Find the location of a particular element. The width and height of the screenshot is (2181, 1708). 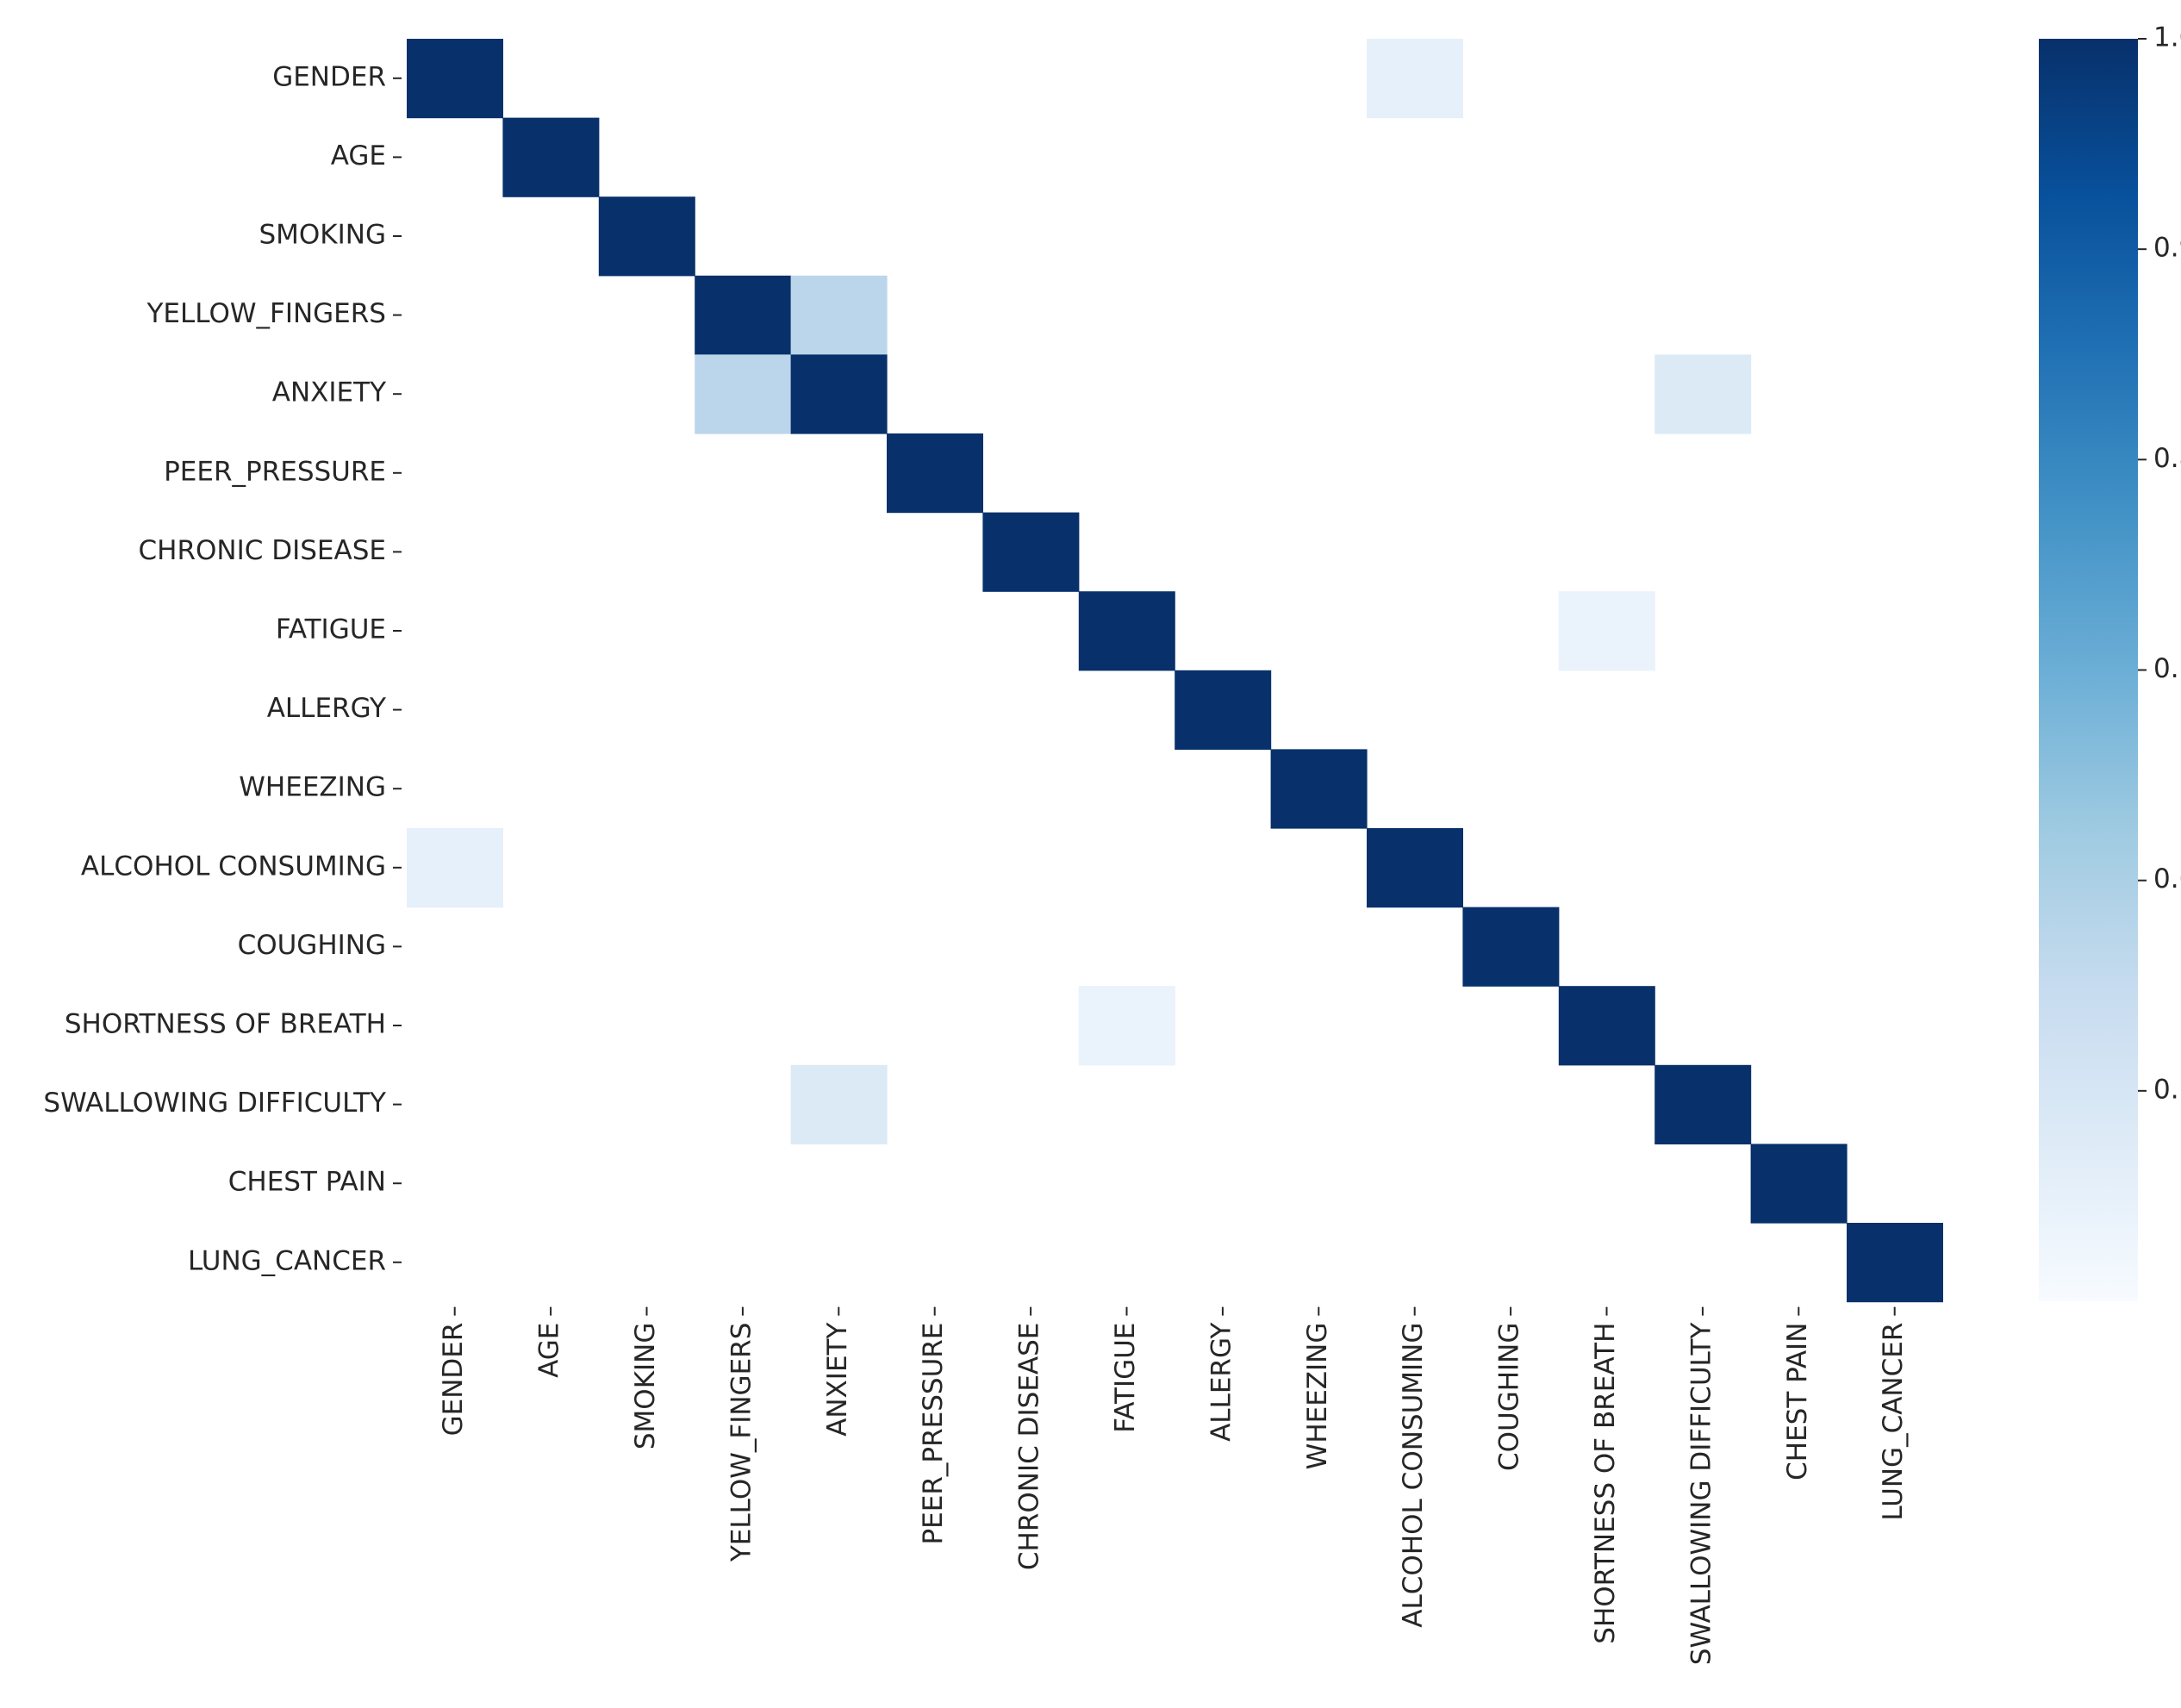

heatmap-cell-alcohol-consuming-alcohol-consuming is located at coordinates (1415, 868).